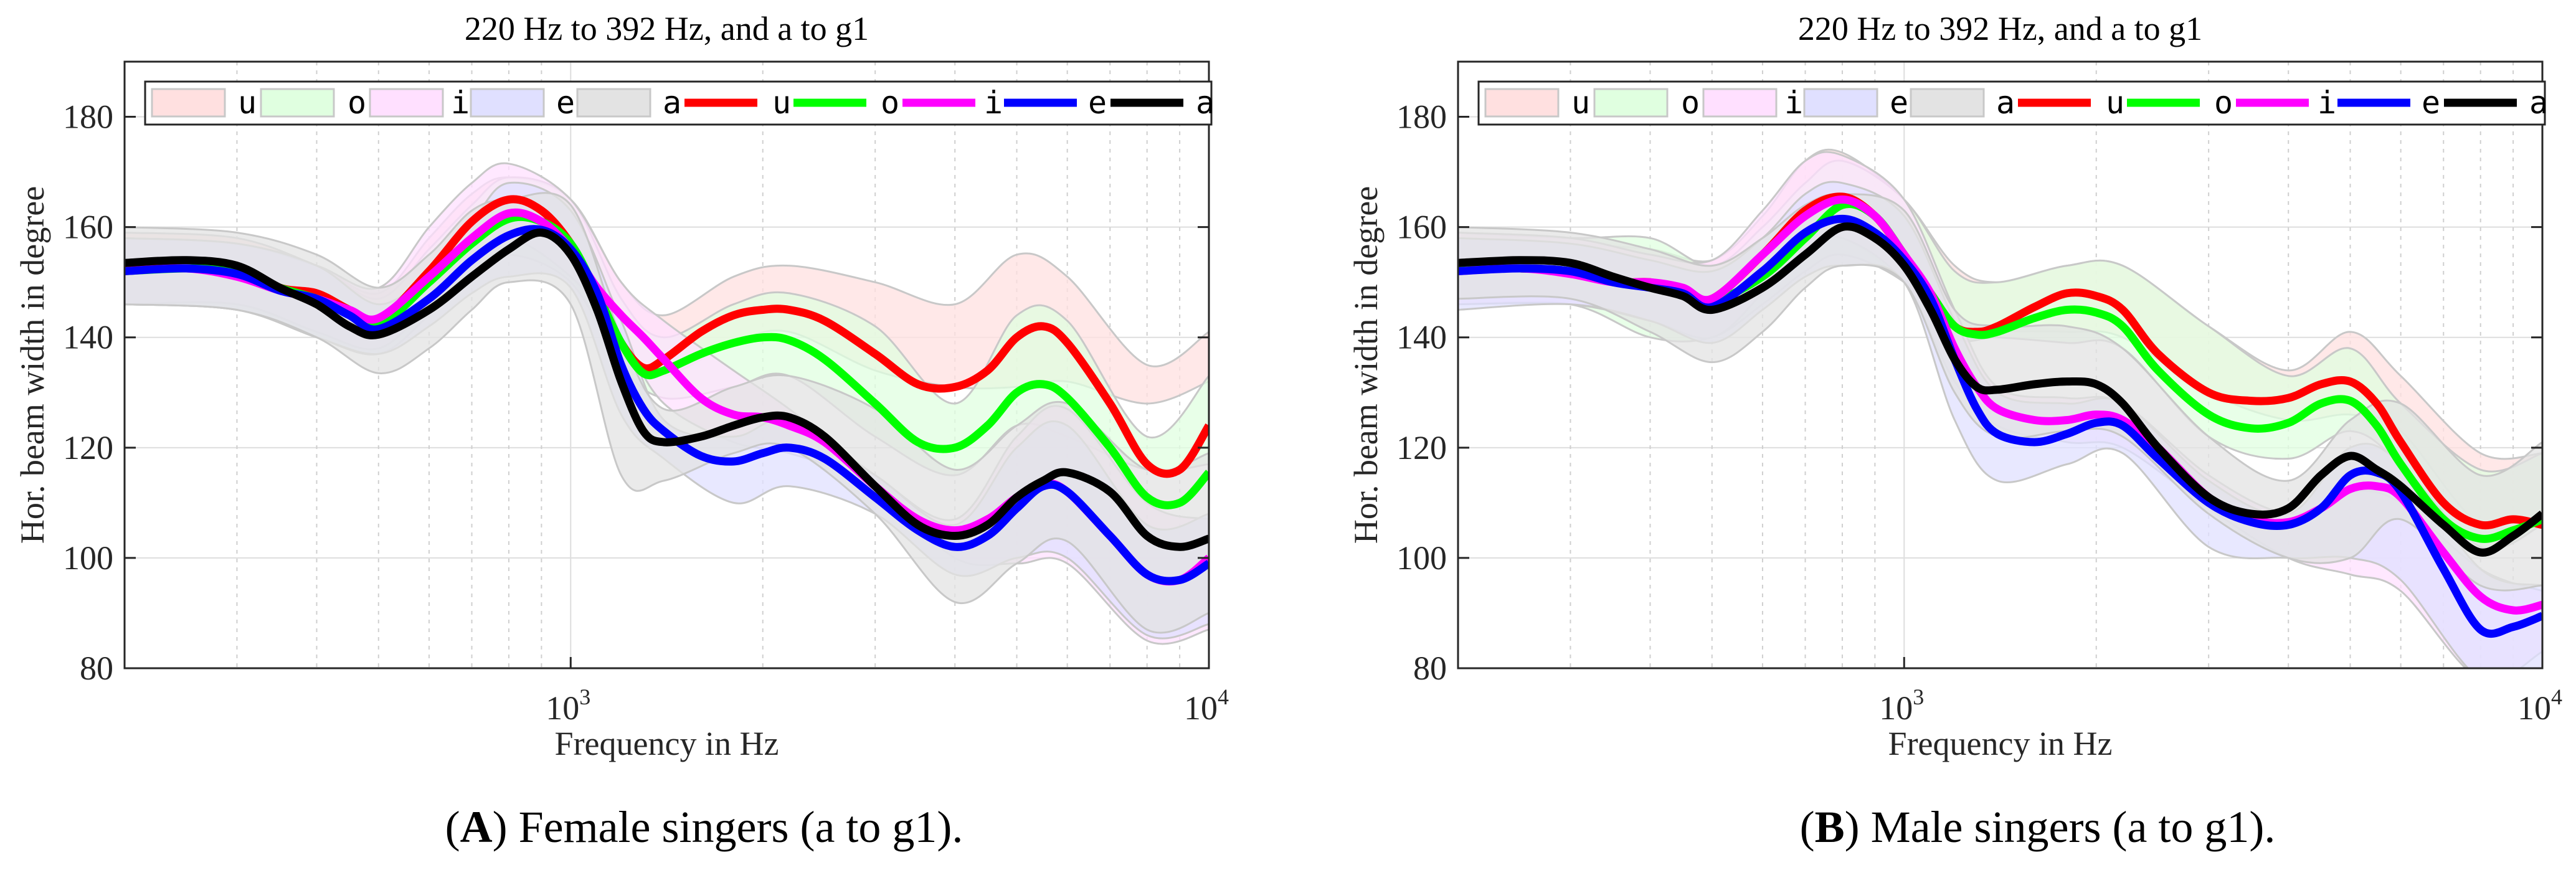  I want to click on caption-label: B, so click(1830, 827).